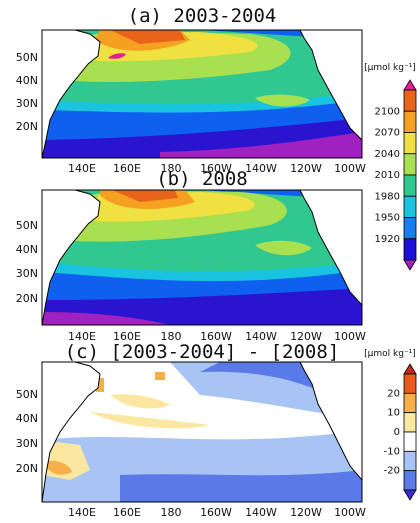 Image resolution: width=420 pixels, height=523 pixels. Describe the element at coordinates (387, 175) in the screenshot. I see `colorbar-label: 2010` at that location.